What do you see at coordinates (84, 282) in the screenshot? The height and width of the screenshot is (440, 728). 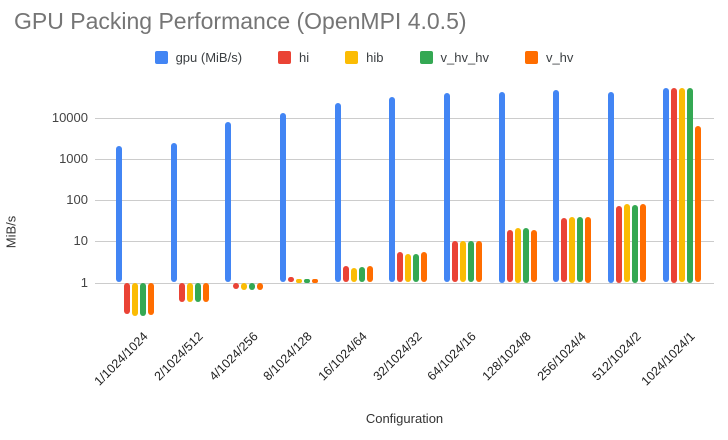 I see `y-tick-label: 1` at bounding box center [84, 282].